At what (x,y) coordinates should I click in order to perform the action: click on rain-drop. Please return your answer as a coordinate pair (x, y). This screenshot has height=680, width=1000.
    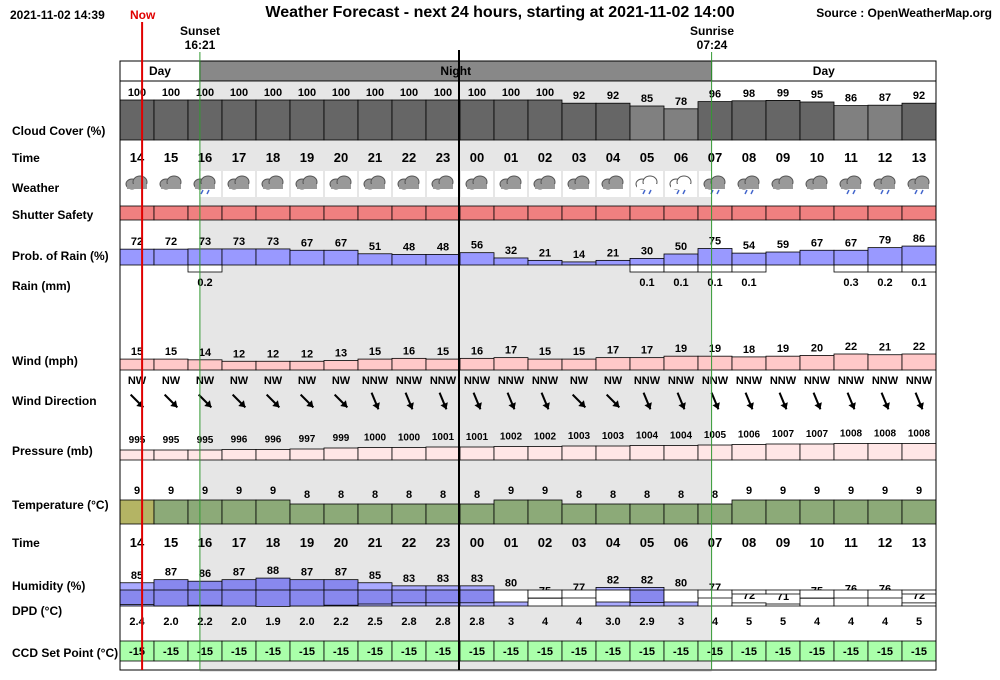
    Looking at the image, I should click on (202, 192).